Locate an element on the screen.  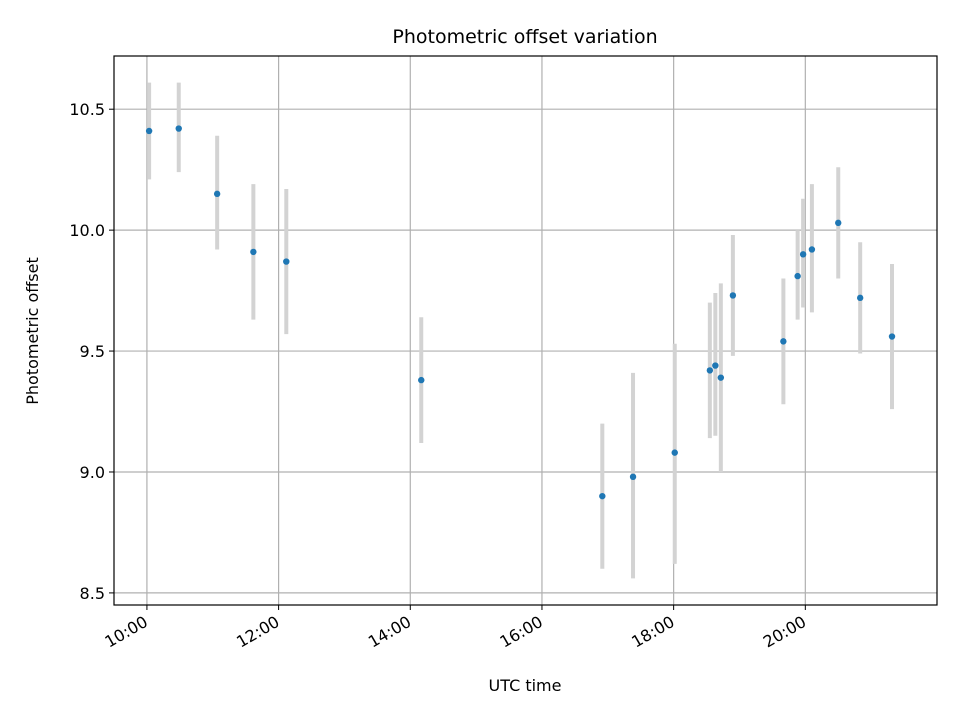
y-tick-label: 9.5 is located at coordinates (92, 351).